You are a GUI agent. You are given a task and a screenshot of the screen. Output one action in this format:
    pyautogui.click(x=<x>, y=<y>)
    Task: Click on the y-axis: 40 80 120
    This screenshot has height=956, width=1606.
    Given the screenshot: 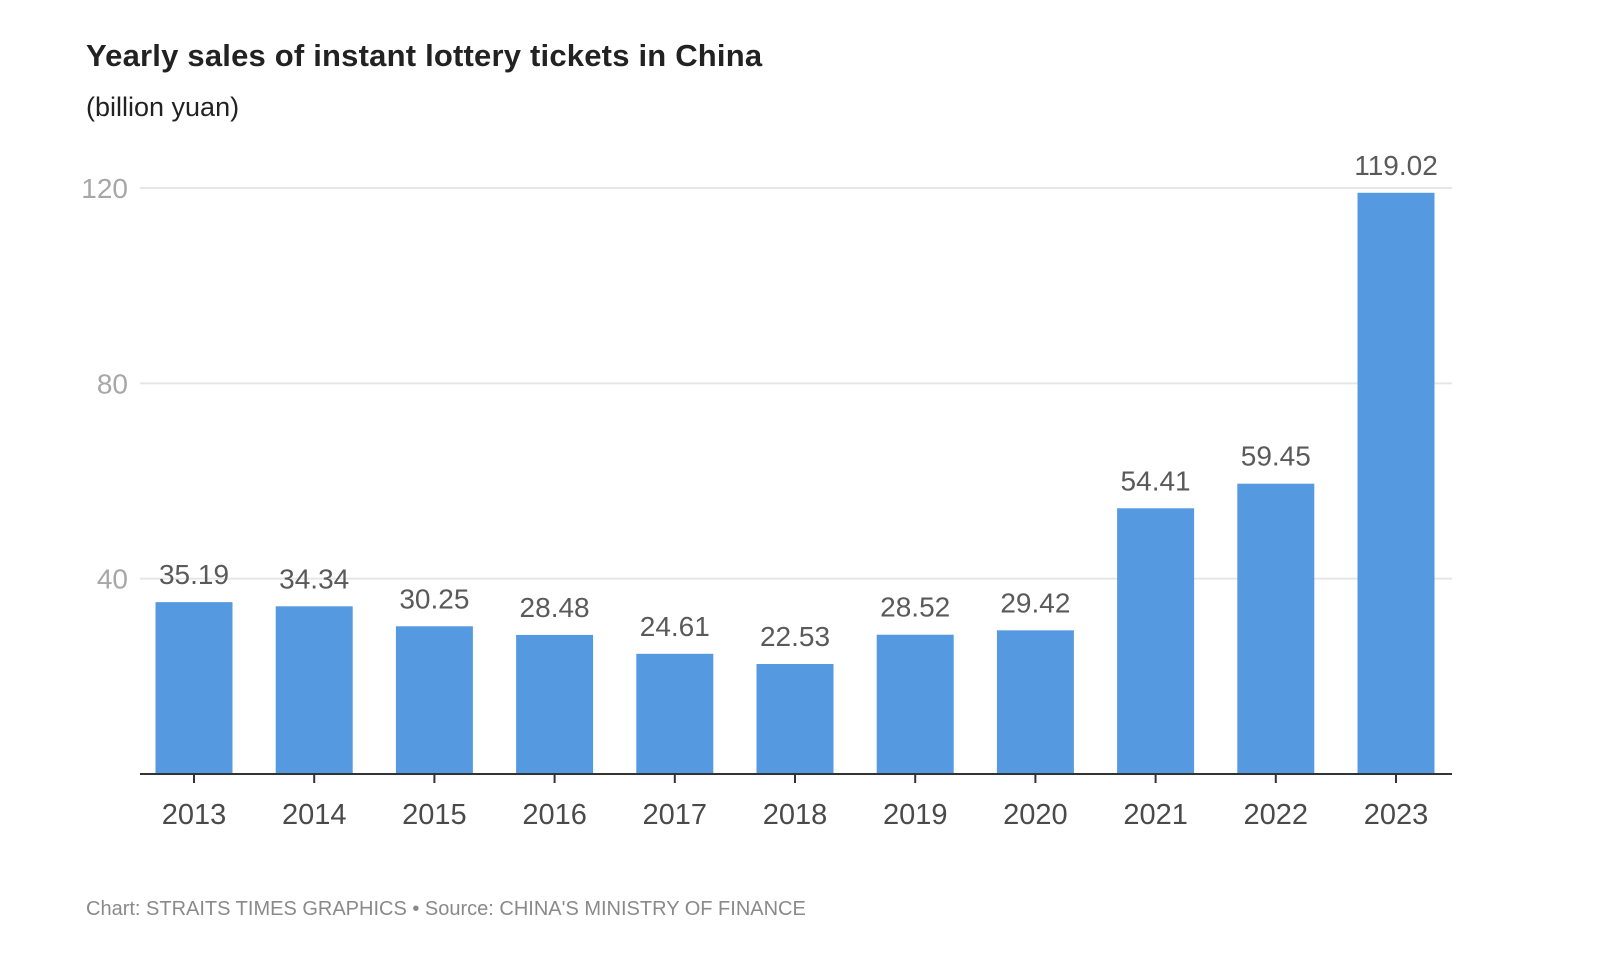 What is the action you would take?
    pyautogui.click(x=104, y=384)
    